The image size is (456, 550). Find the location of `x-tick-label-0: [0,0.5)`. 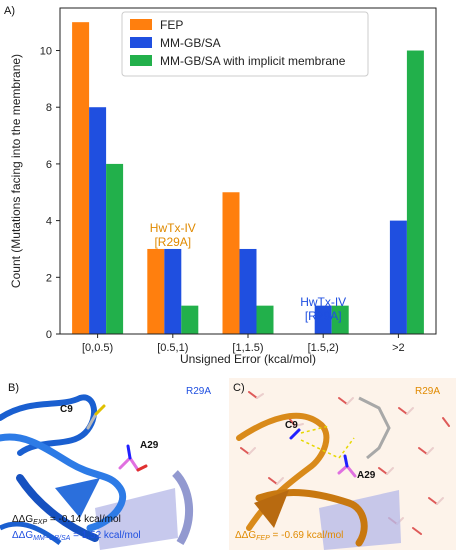

x-tick-label-0: [0,0.5) is located at coordinates (97, 348).